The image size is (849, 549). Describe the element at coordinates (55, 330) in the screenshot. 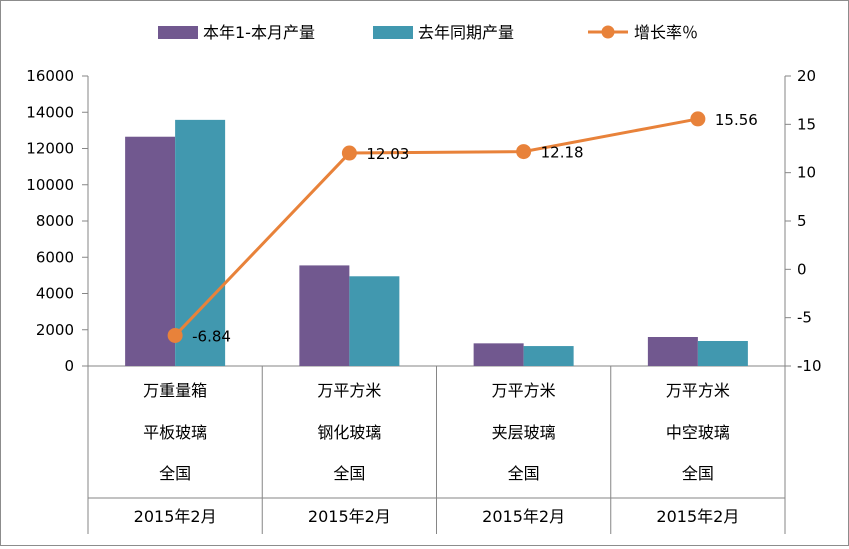

I see `left-axis-tick-label: 2000` at that location.